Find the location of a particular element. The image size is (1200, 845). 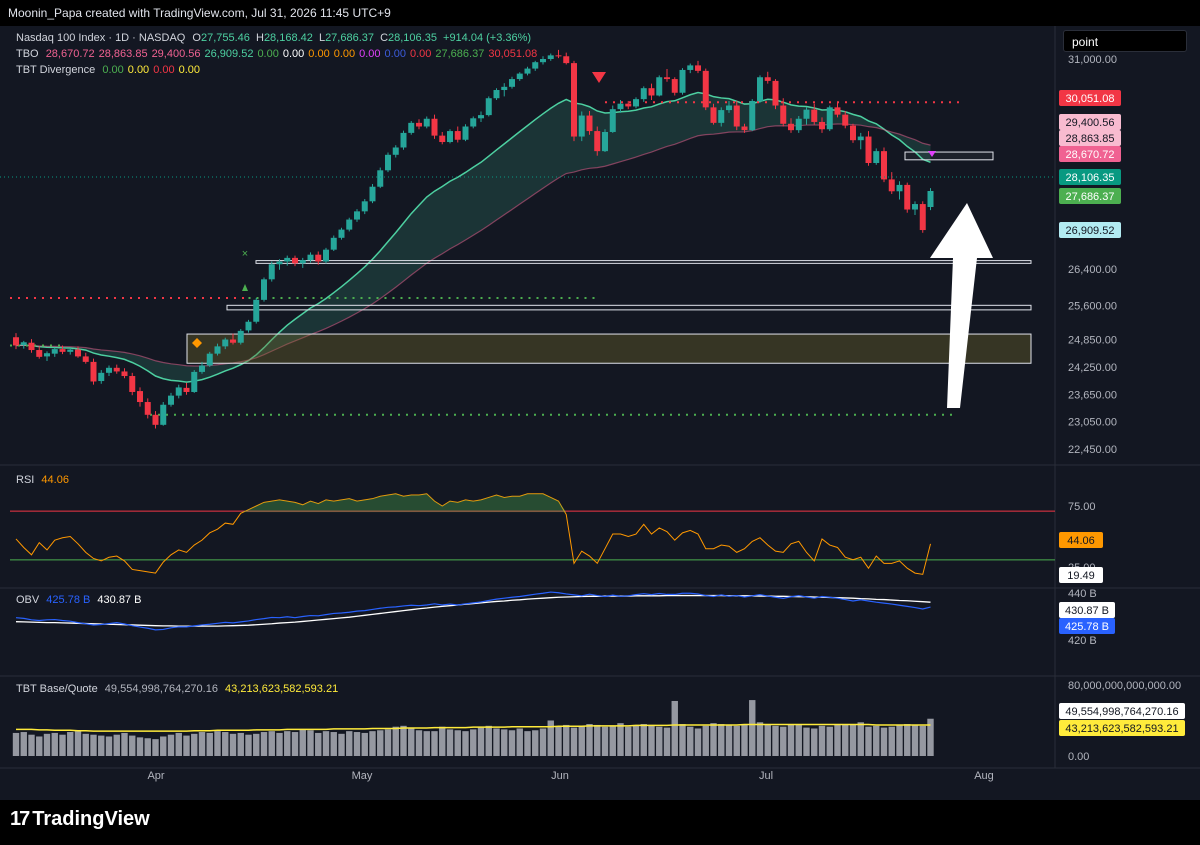

obv-legend-name: OBV is located at coordinates (28, 600).